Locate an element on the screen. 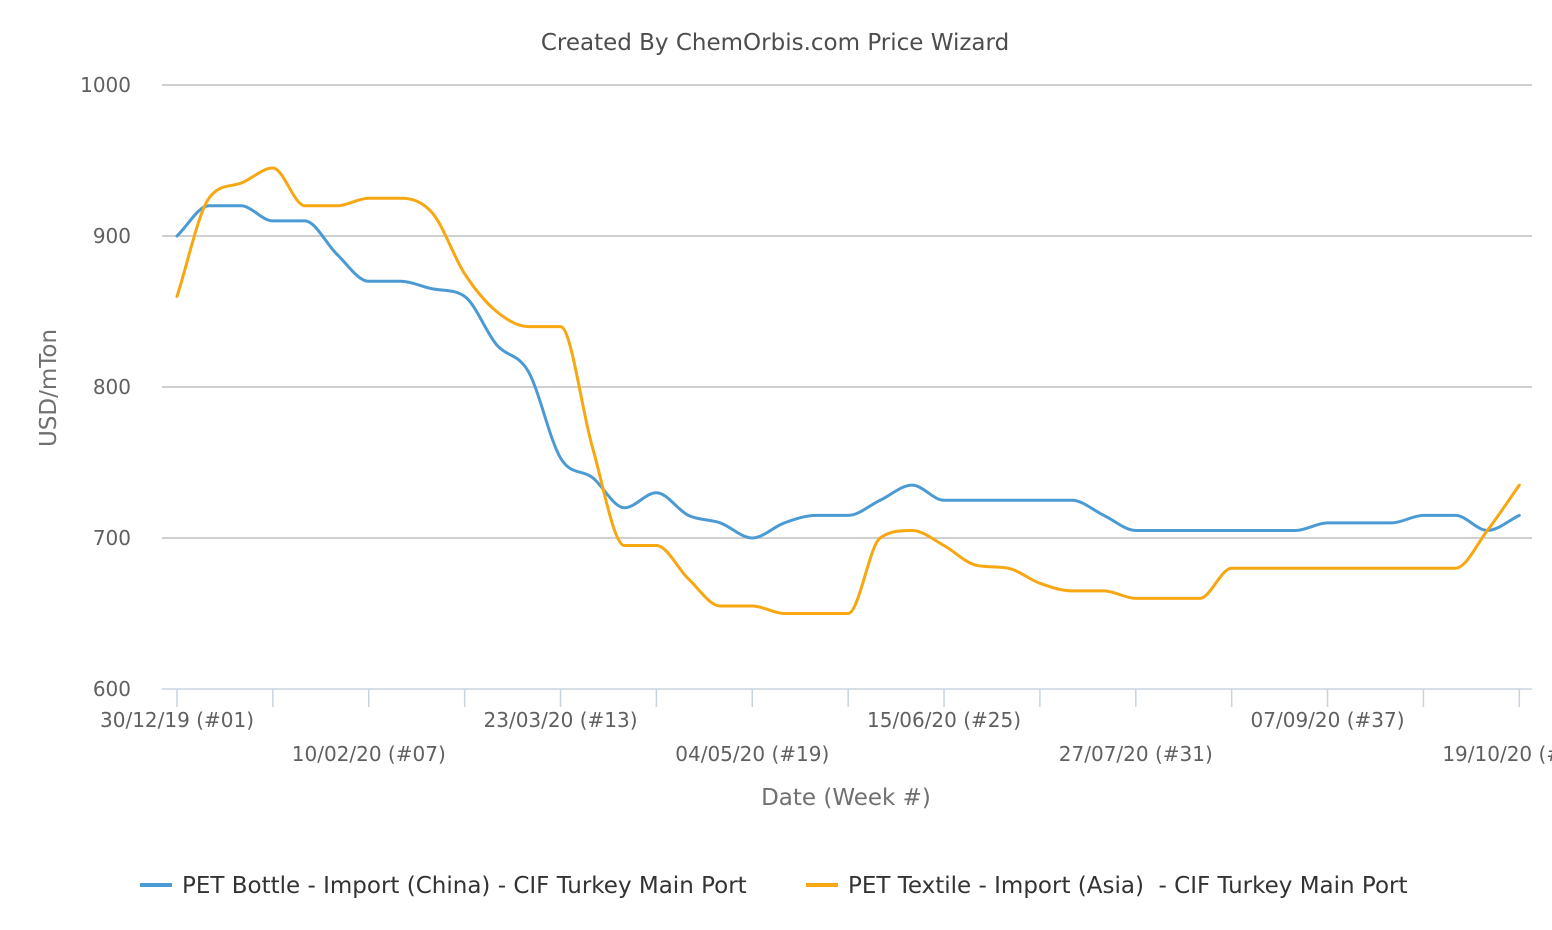 This screenshot has height=930, width=1552. y-axis-title: USD/mTon is located at coordinates (49, 388).